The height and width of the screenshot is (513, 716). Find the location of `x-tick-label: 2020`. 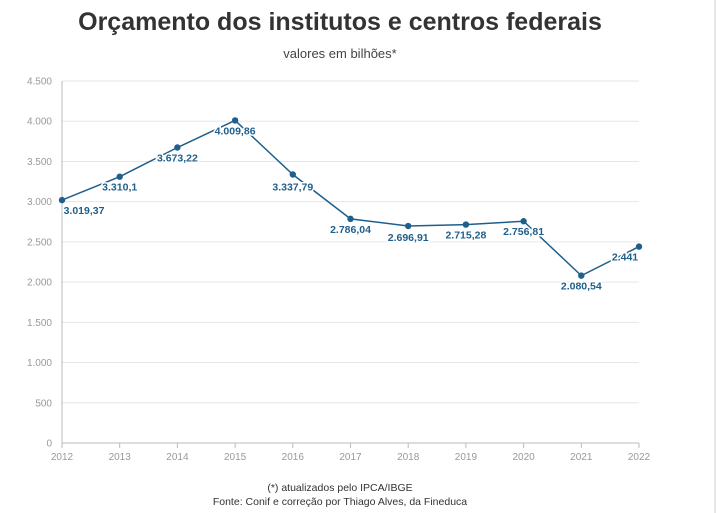

x-tick-label: 2020 is located at coordinates (523, 457).